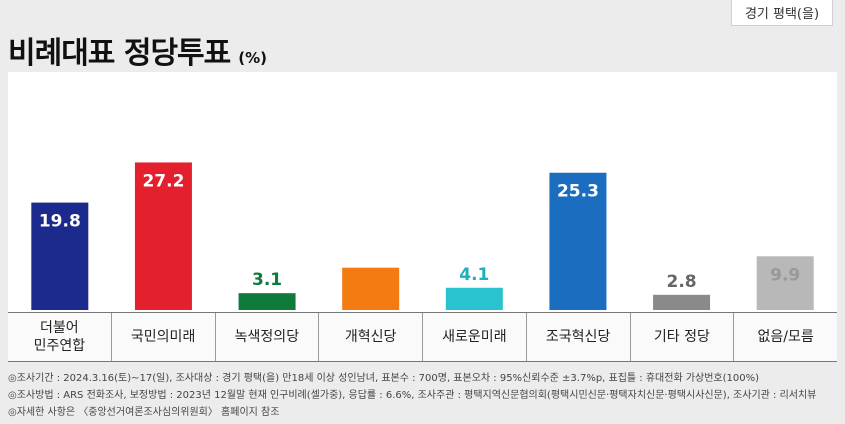 The height and width of the screenshot is (424, 845). Describe the element at coordinates (682, 282) in the screenshot. I see `bar-value-label-7: 2.8` at that location.